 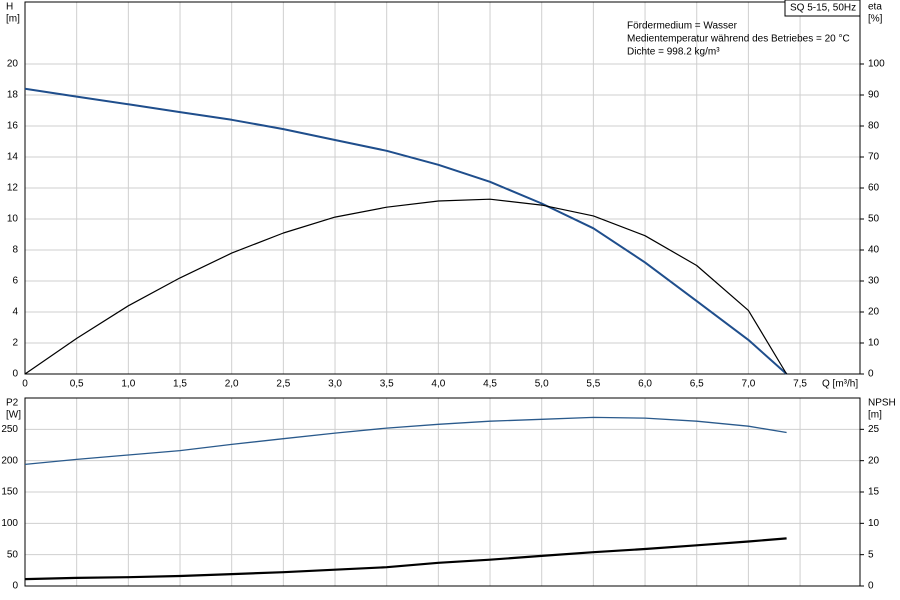 What do you see at coordinates (25, 384) in the screenshot?
I see `x-tick-label: 0` at bounding box center [25, 384].